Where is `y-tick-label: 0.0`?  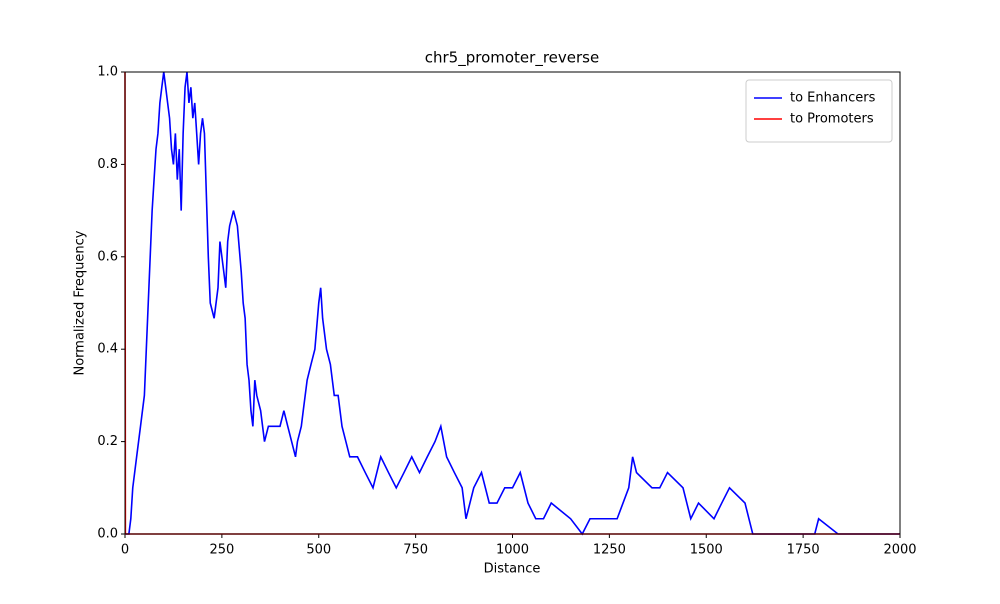 y-tick-label: 0.0 is located at coordinates (107, 534).